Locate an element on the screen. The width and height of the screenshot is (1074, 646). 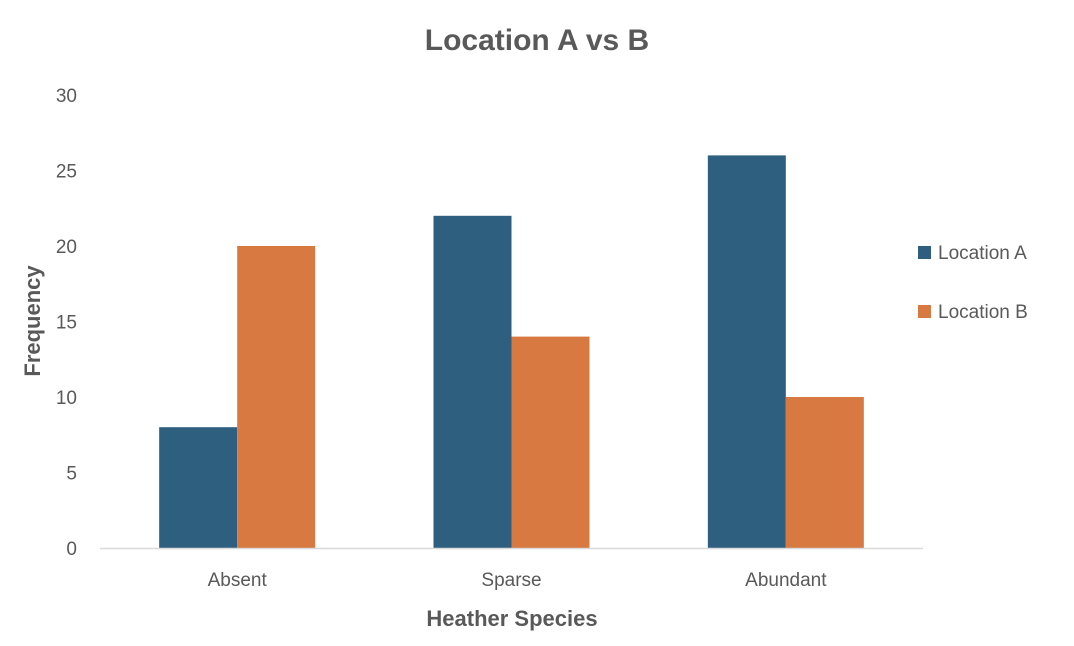
legend-label: Location B is located at coordinates (983, 312).